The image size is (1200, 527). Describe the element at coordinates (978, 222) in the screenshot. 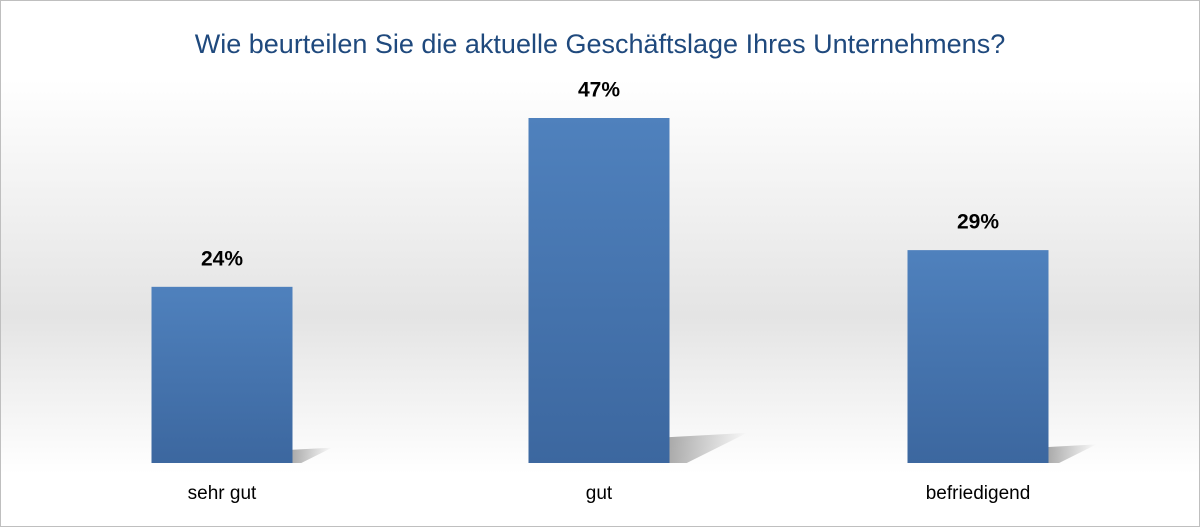

I see `value-label: 29%` at that location.